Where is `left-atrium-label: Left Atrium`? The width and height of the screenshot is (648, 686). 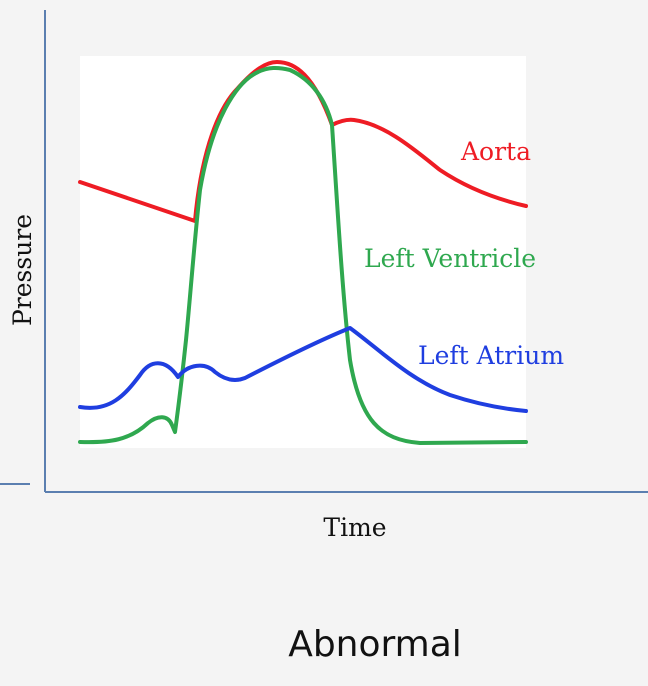 left-atrium-label: Left Atrium is located at coordinates (491, 355).